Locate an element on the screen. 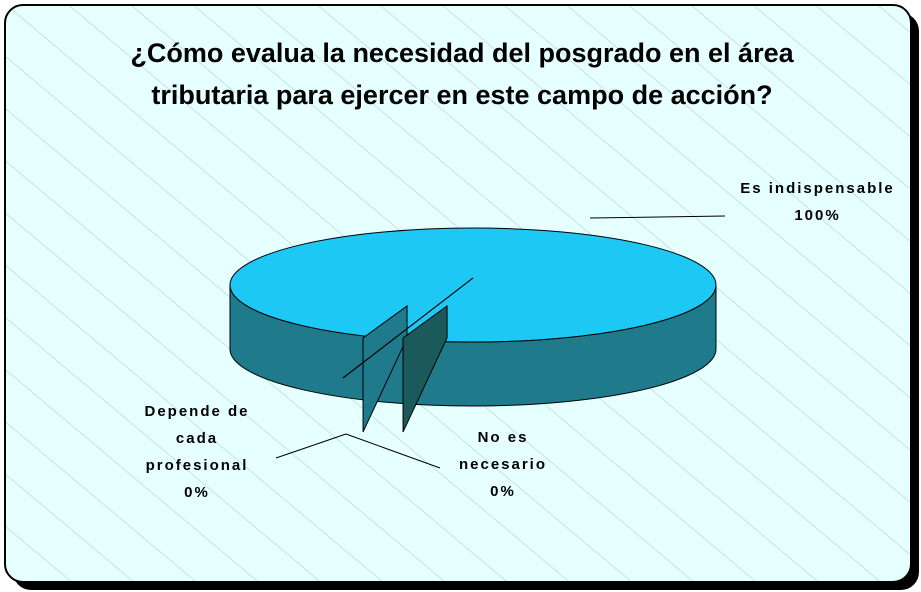 The height and width of the screenshot is (592, 921). data-label: Depende de cada profesional 0% is located at coordinates (197, 452).